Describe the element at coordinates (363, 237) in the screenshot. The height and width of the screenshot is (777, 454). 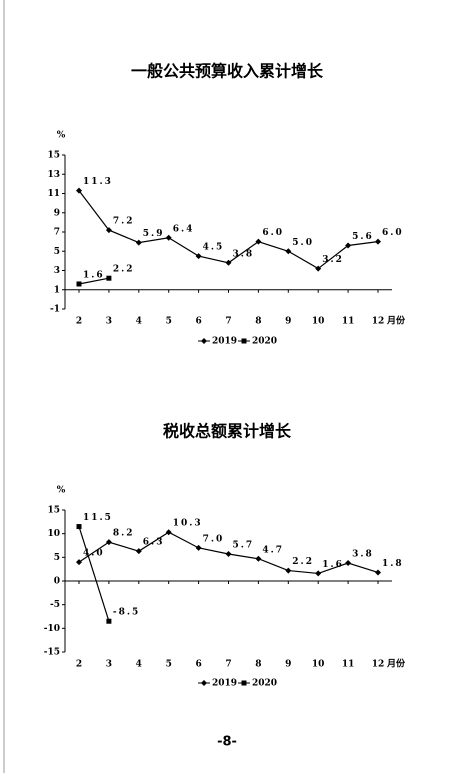
I see `data-label: 5.6` at that location.